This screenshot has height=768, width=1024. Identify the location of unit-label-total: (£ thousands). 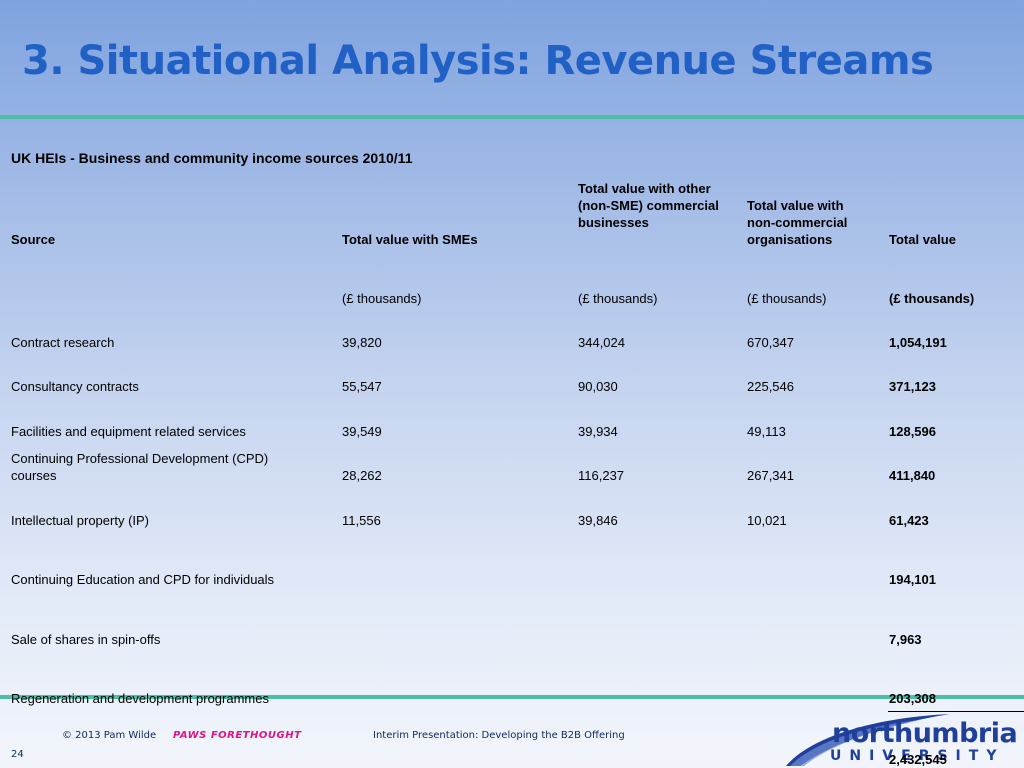
(932, 298).